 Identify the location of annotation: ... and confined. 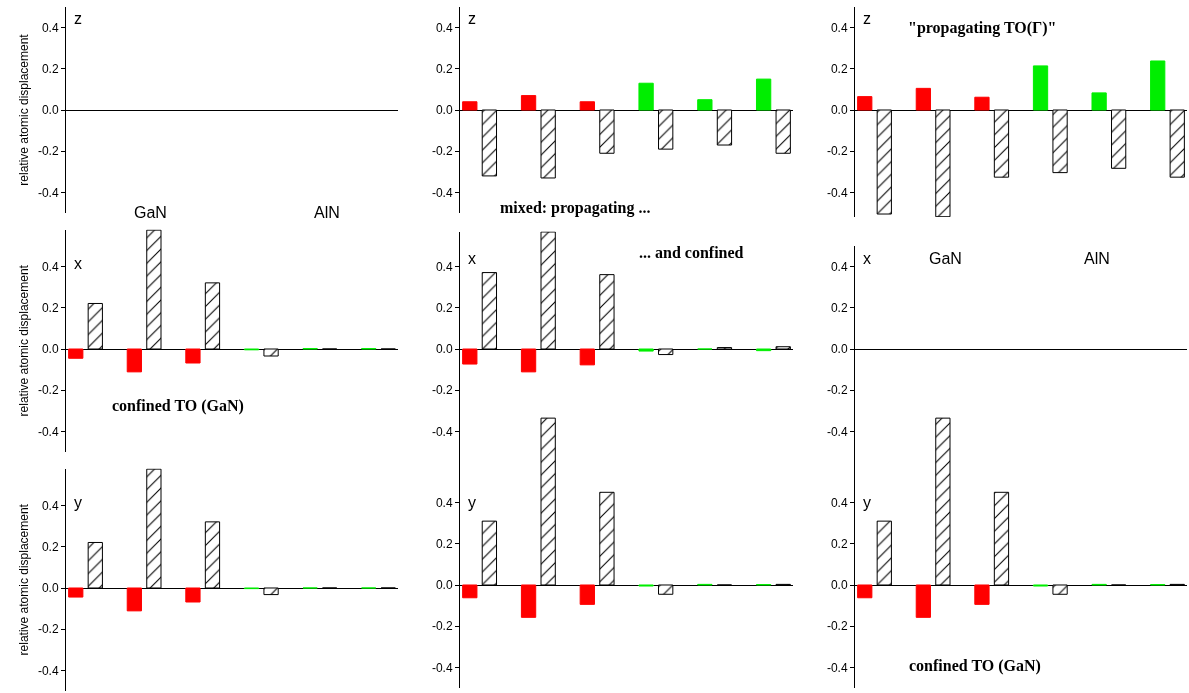
(691, 252).